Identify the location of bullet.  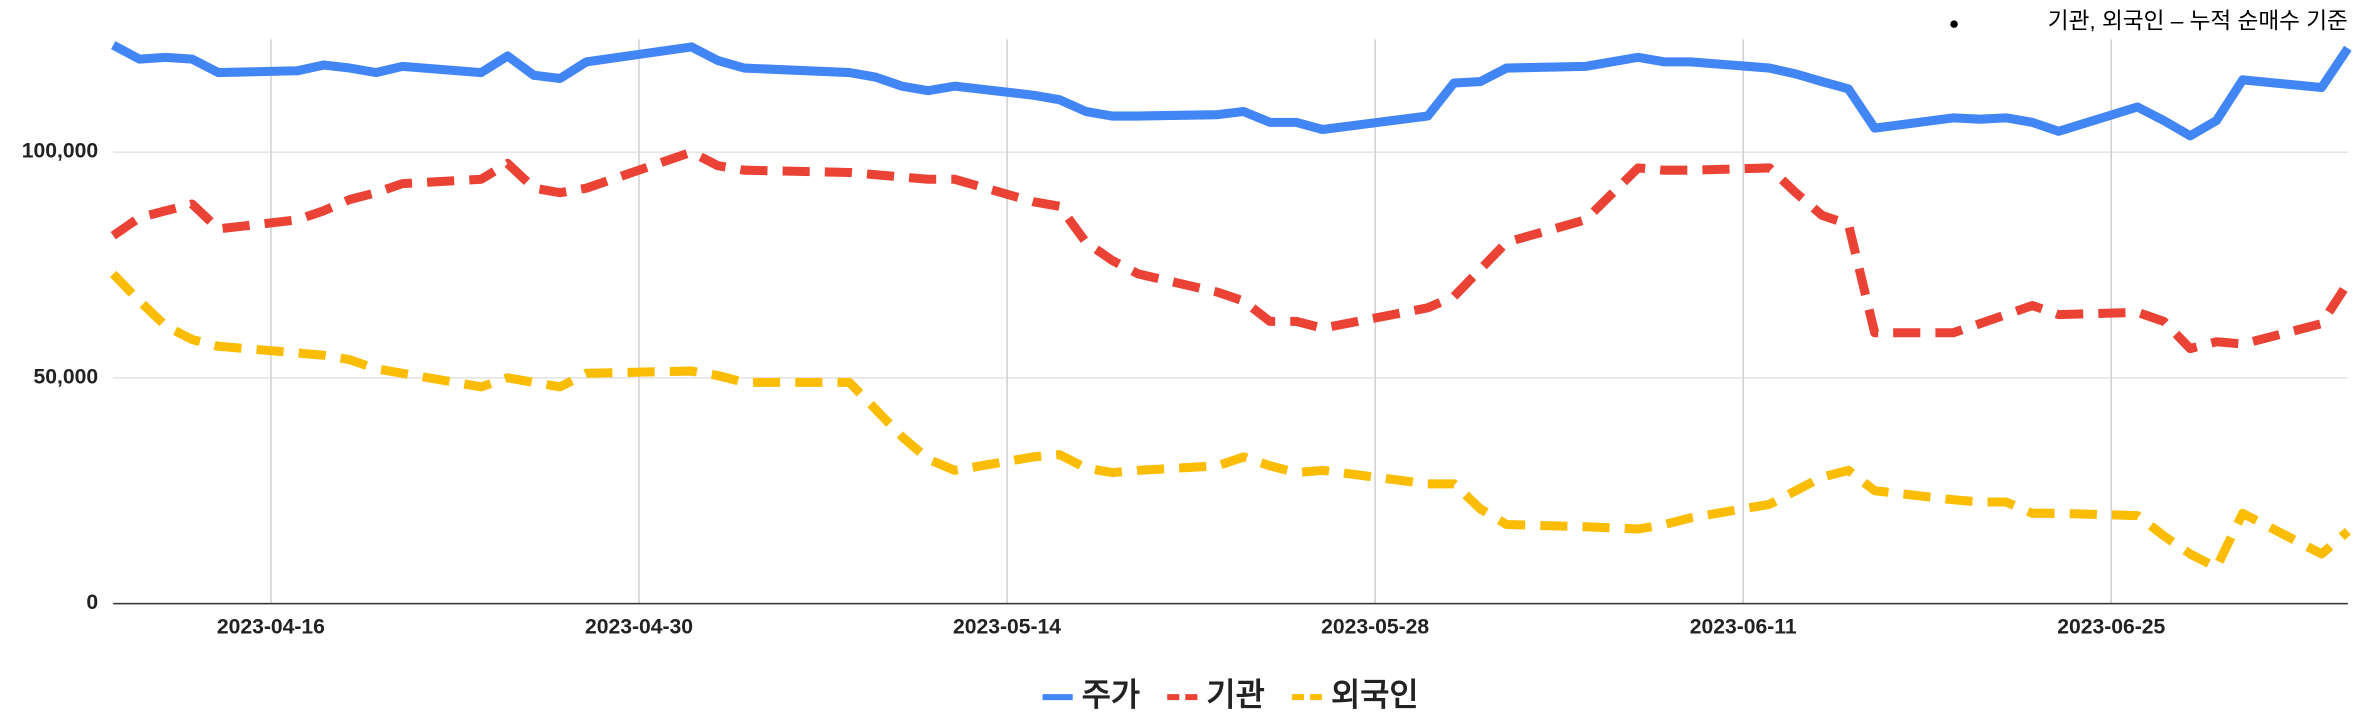
(1954, 24).